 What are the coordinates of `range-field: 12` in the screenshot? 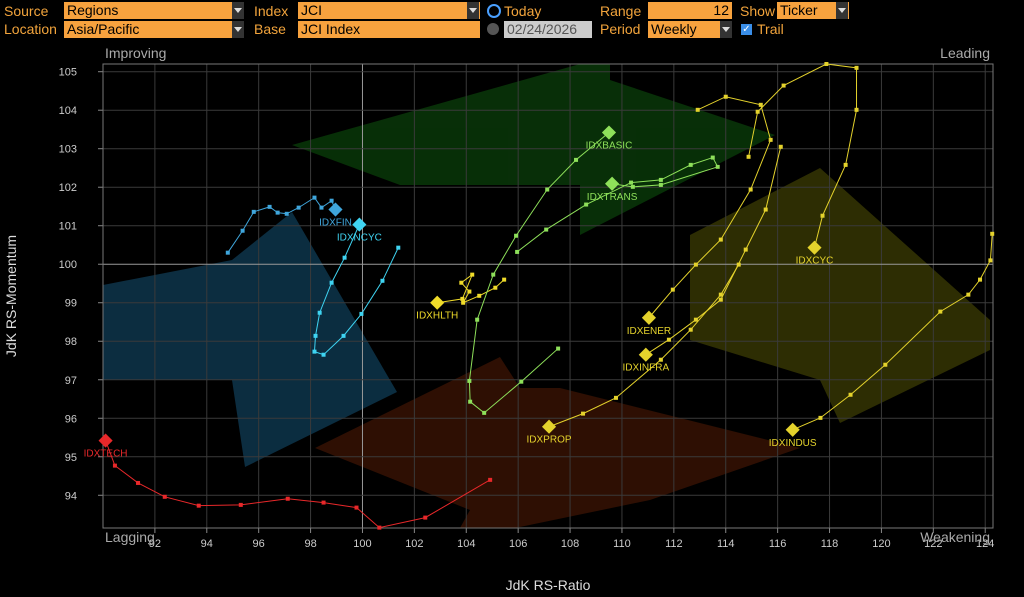 It's located at (690, 10).